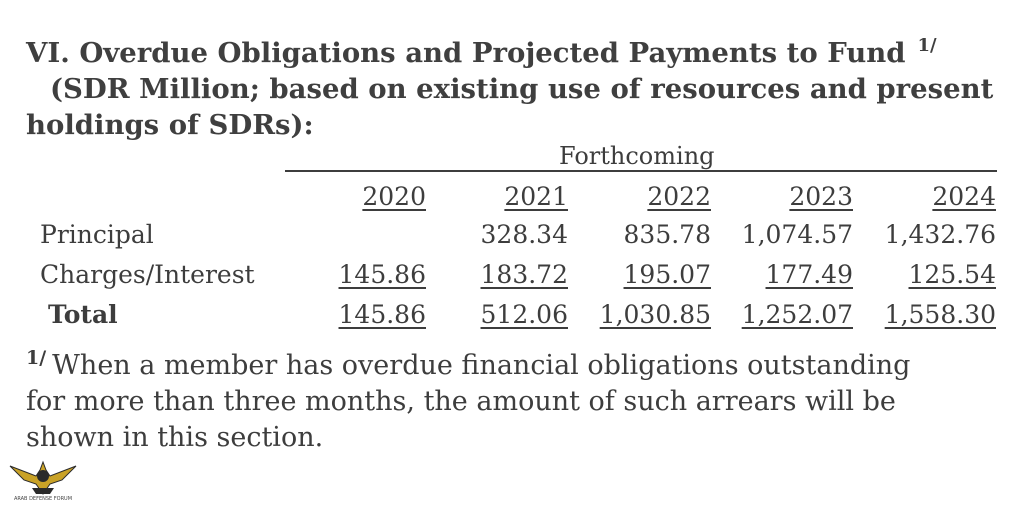  Describe the element at coordinates (821, 196) in the screenshot. I see `year-header-2023: 2023` at that location.